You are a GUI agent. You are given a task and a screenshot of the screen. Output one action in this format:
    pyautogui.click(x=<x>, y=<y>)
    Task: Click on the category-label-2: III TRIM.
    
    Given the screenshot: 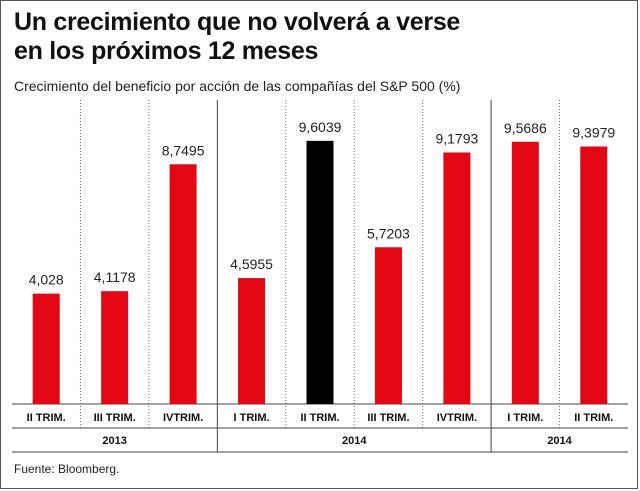 What is the action you would take?
    pyautogui.click(x=115, y=418)
    